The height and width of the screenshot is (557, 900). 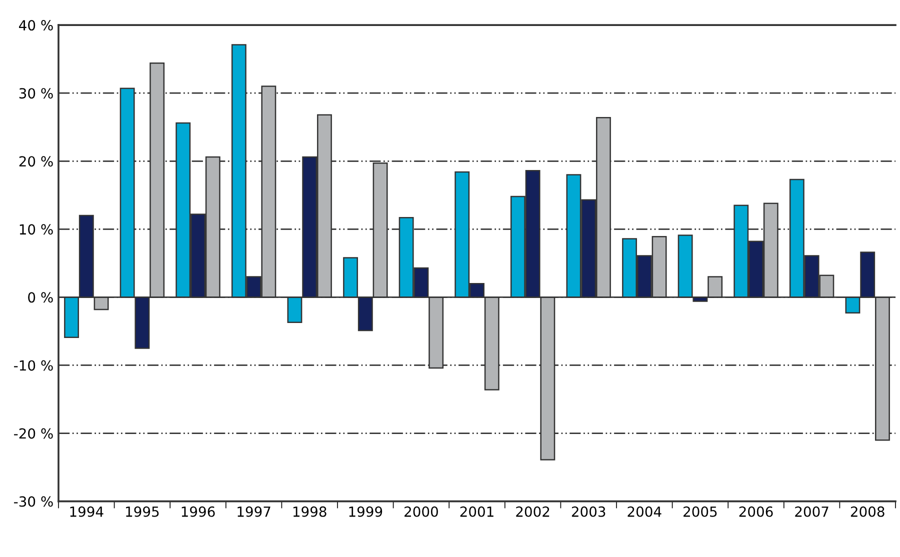 What do you see at coordinates (33, 433) in the screenshot?
I see `y-tick-label: -20 %` at bounding box center [33, 433].